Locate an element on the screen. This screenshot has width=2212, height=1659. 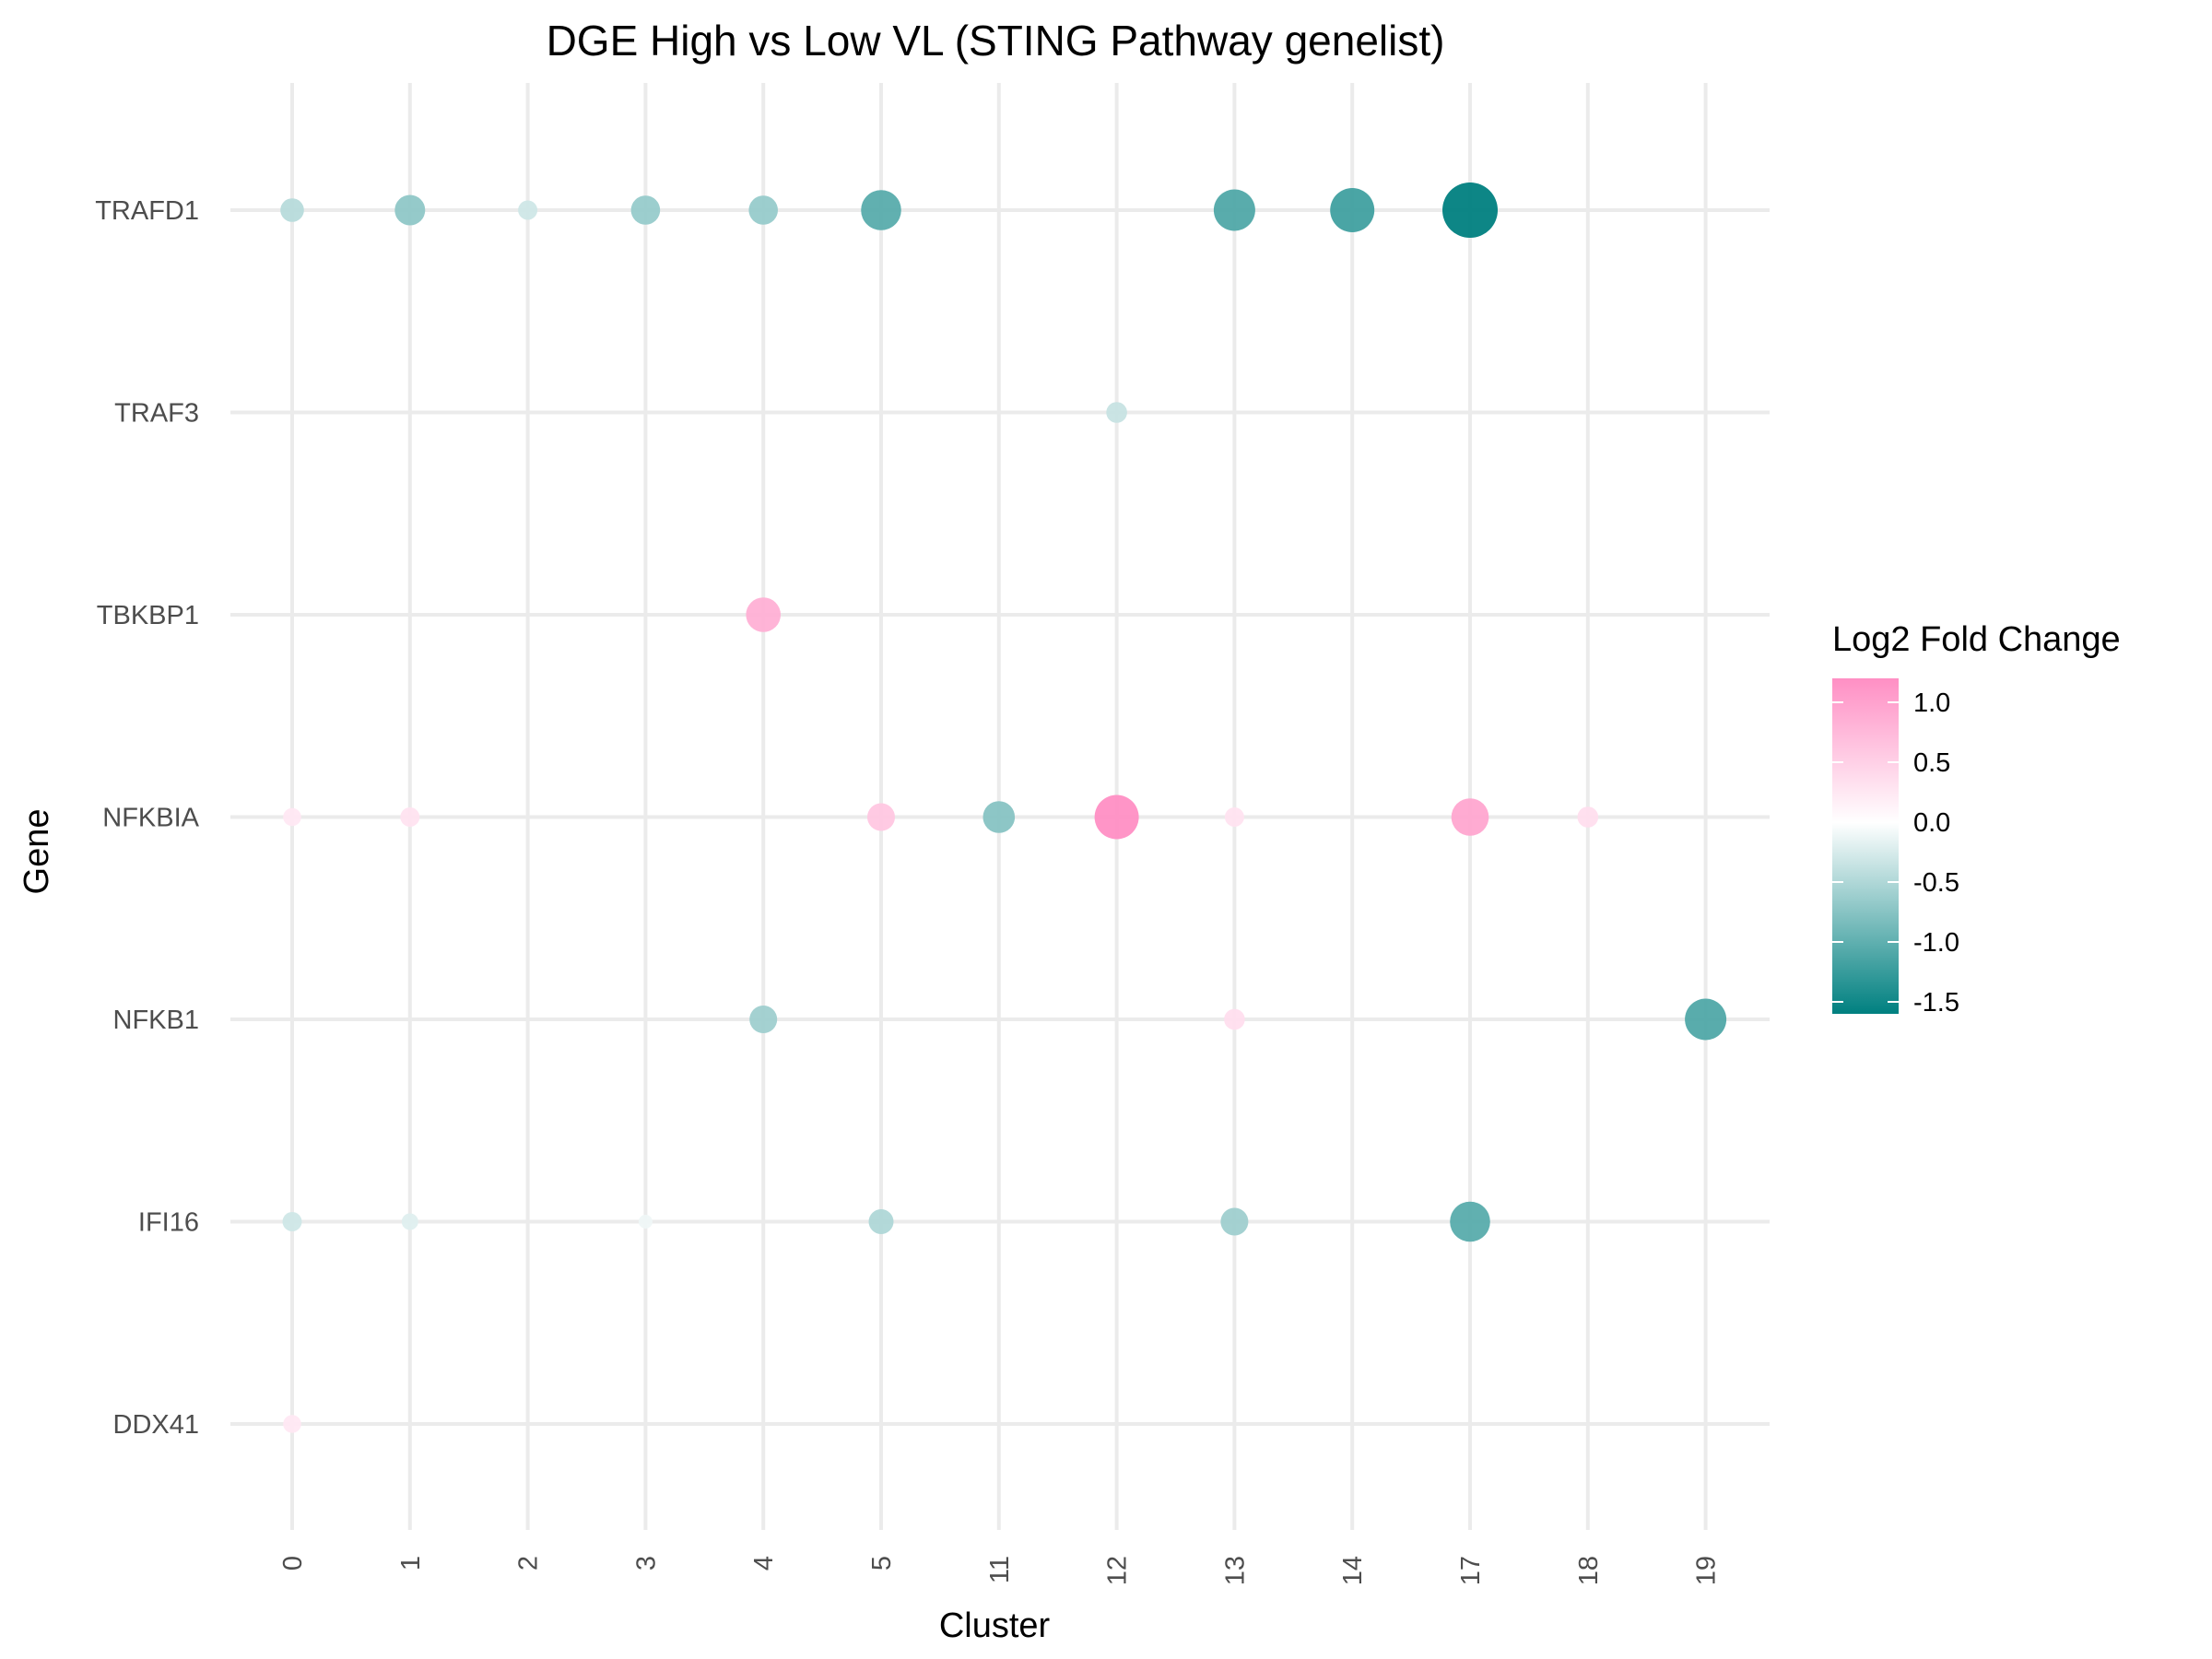
y-axis-title: Gene is located at coordinates (37, 852).